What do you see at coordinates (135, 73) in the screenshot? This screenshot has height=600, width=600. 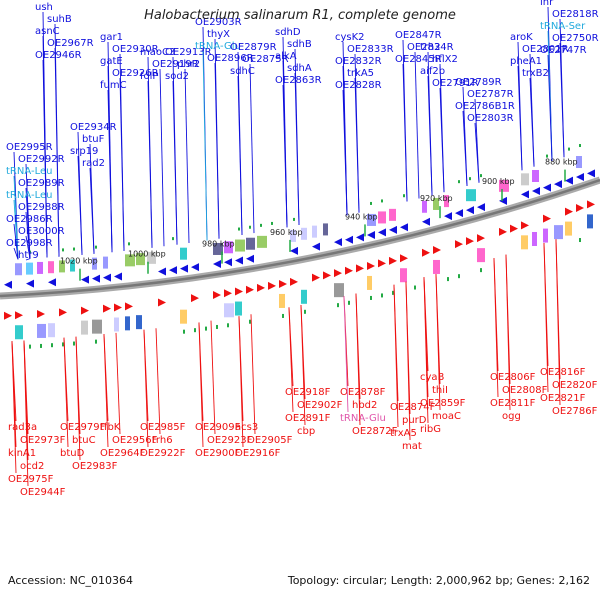 I see `reverse-gene-label: OE2926R` at bounding box center [135, 73].